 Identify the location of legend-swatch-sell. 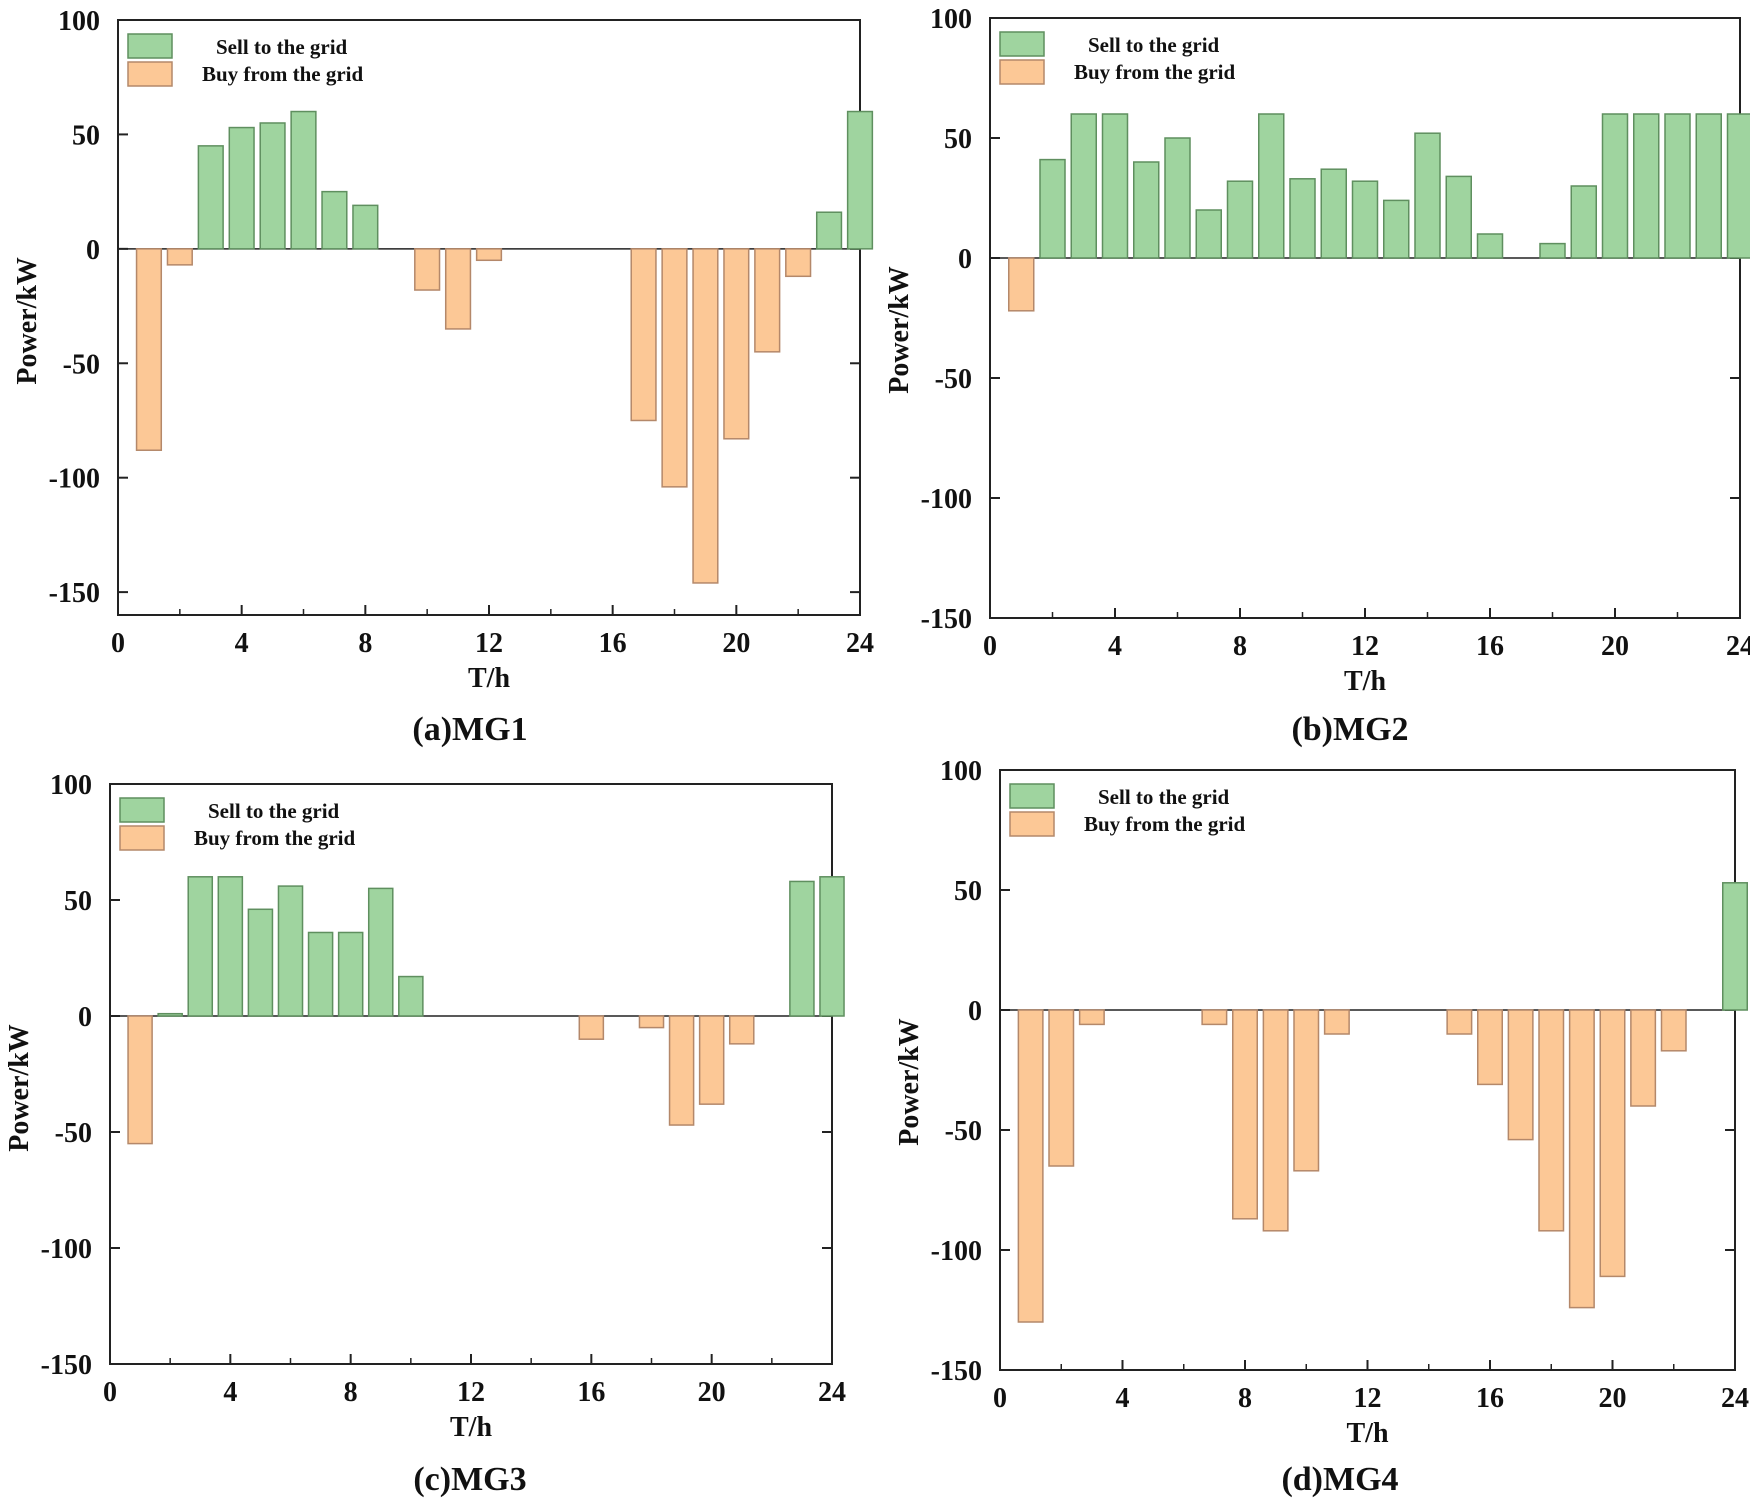
(1032, 796).